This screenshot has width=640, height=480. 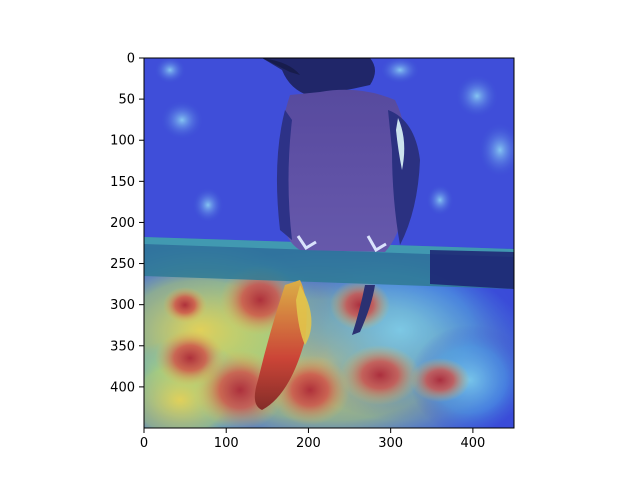 What do you see at coordinates (226, 443) in the screenshot?
I see `x-tick-label: 100` at bounding box center [226, 443].